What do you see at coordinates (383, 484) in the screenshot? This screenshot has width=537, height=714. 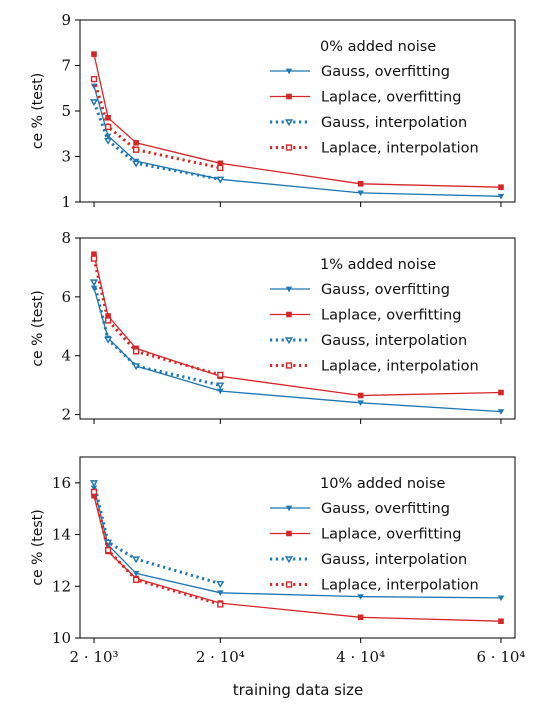 I see `panel-title: 10% added noise` at bounding box center [383, 484].